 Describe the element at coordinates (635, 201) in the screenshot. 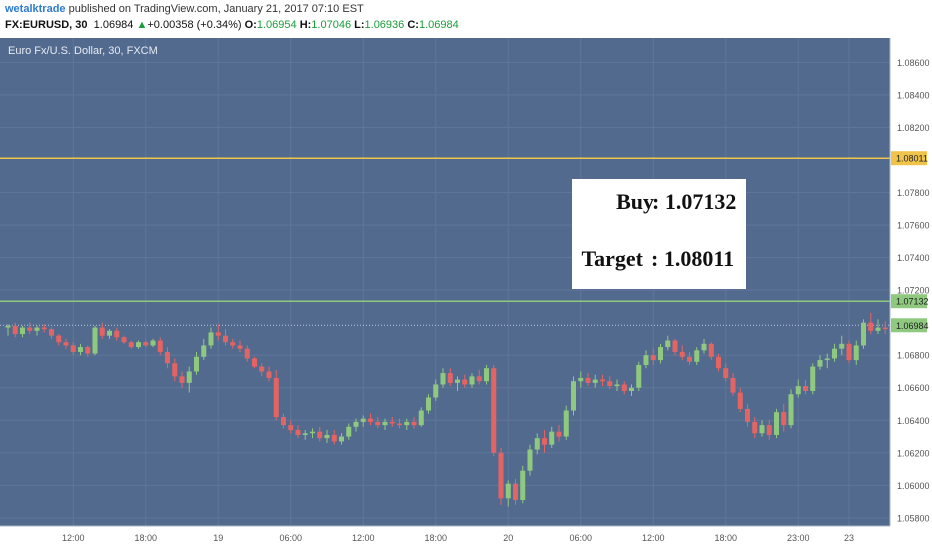

I see `buy-label: Buy` at that location.